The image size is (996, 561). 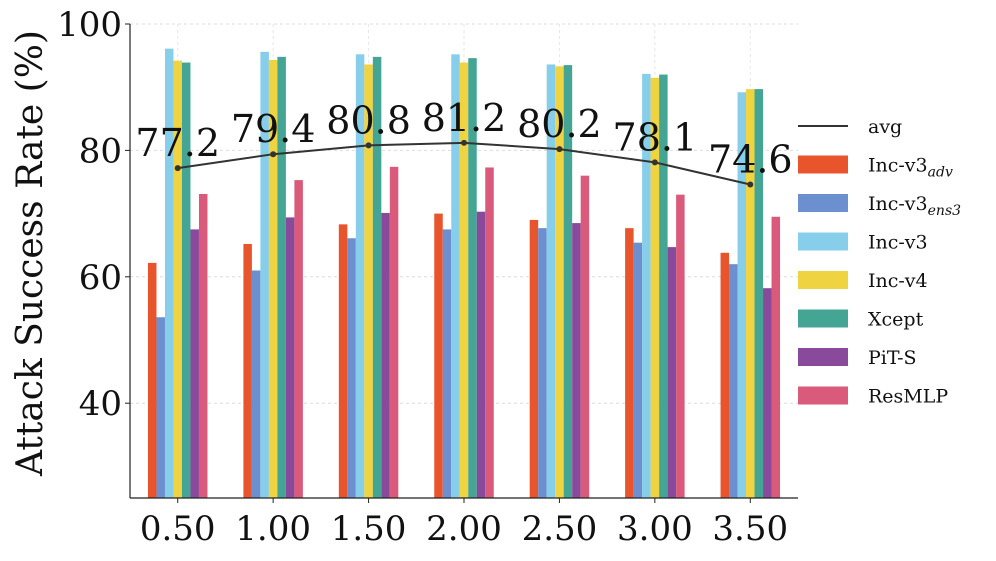 What do you see at coordinates (369, 529) in the screenshot?
I see `x-tick-label: 1.50` at bounding box center [369, 529].